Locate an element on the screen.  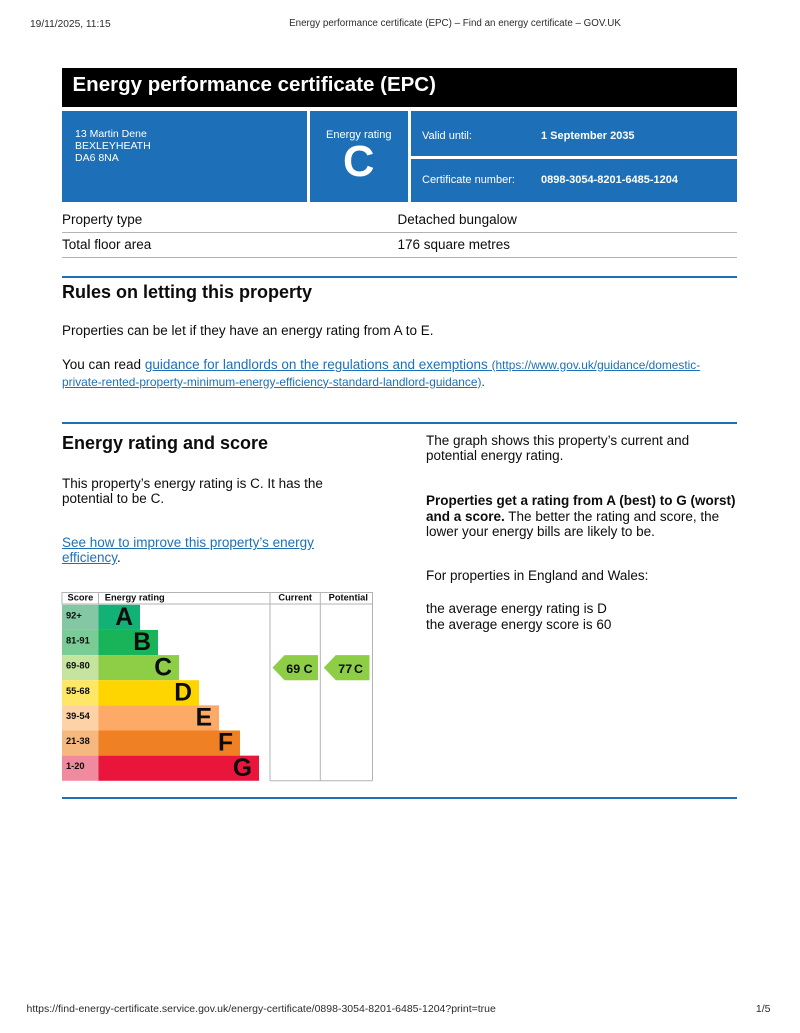
svg-text: 21-38 is located at coordinates (78, 741).